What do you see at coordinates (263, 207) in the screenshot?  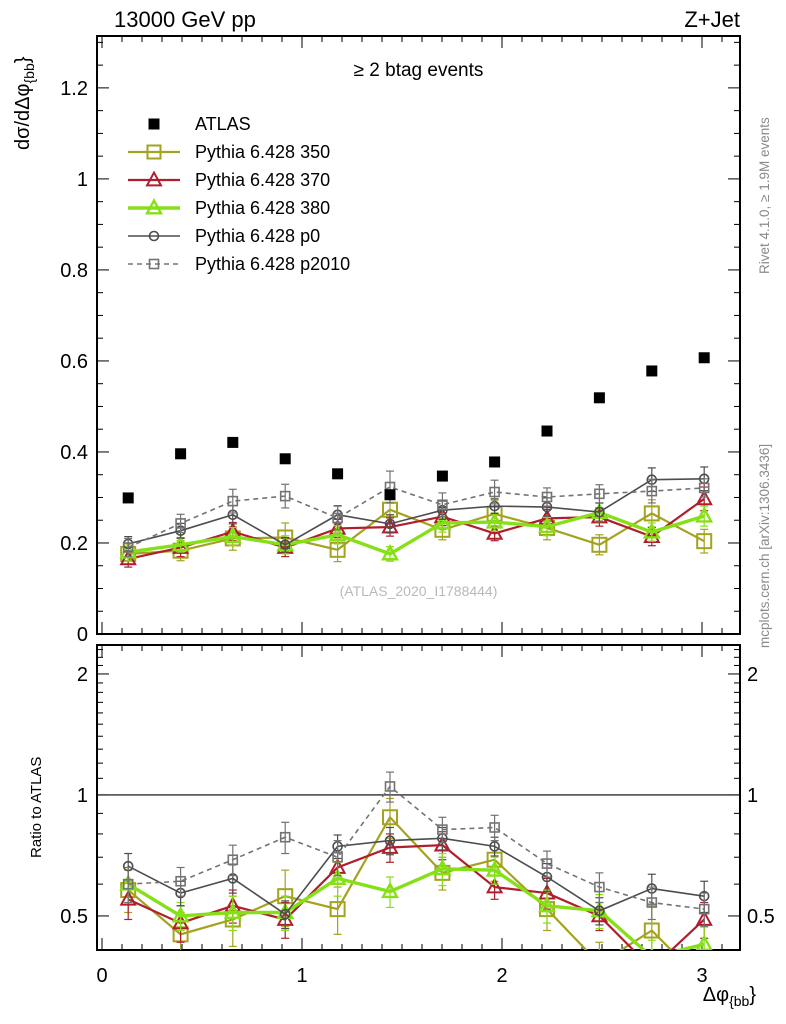 I see `legend-label: Pythia 6.428 380` at bounding box center [263, 207].